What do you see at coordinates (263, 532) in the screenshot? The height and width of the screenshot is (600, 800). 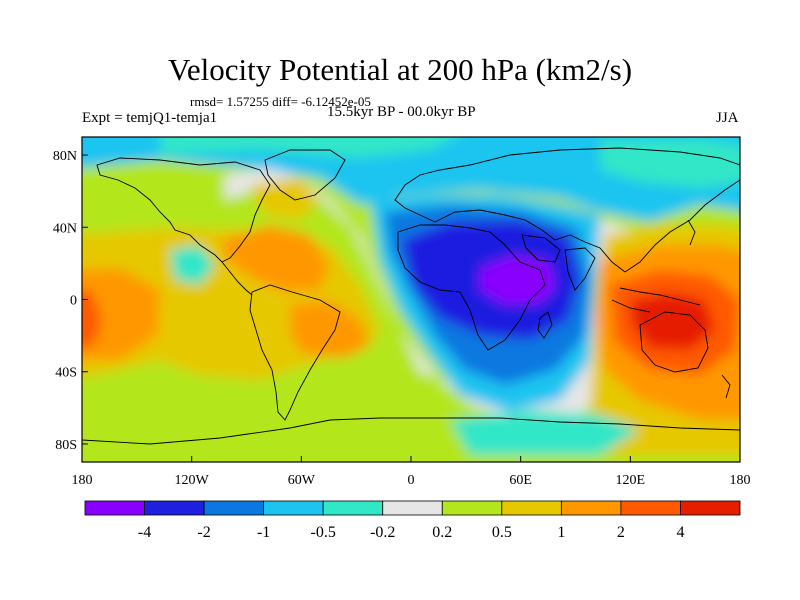 I see `colorbar-label: -1` at bounding box center [263, 532].